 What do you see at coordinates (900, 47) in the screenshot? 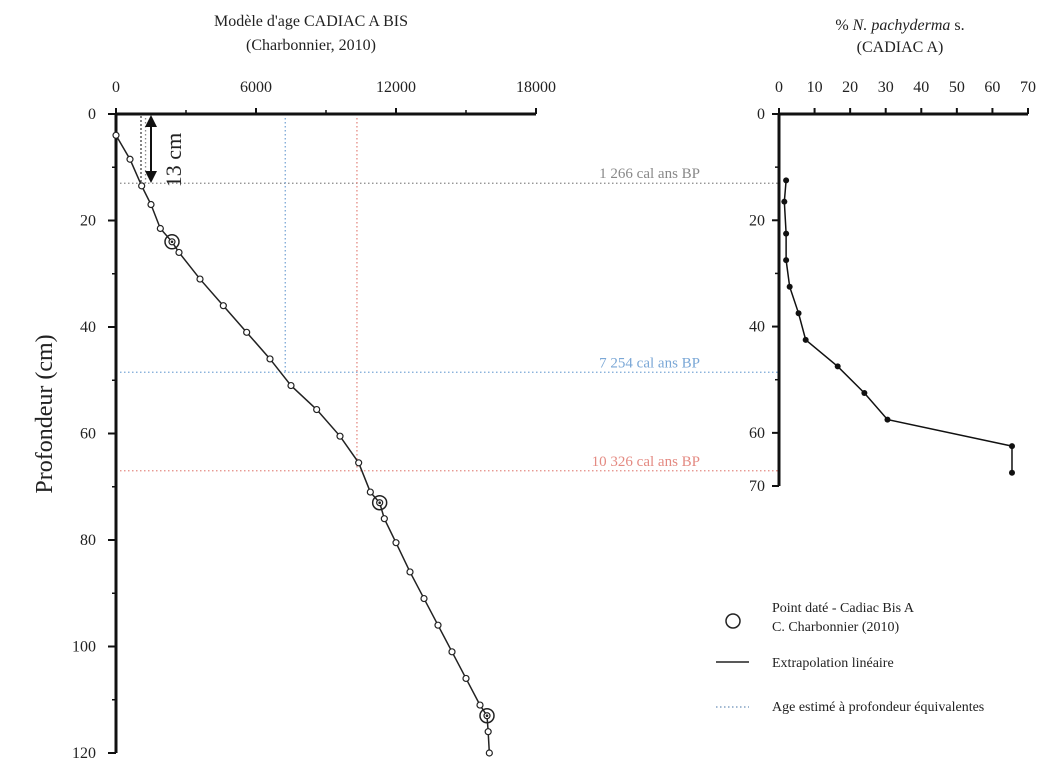
I see `right-chart-subtitle: (CADIAC A)` at bounding box center [900, 47].